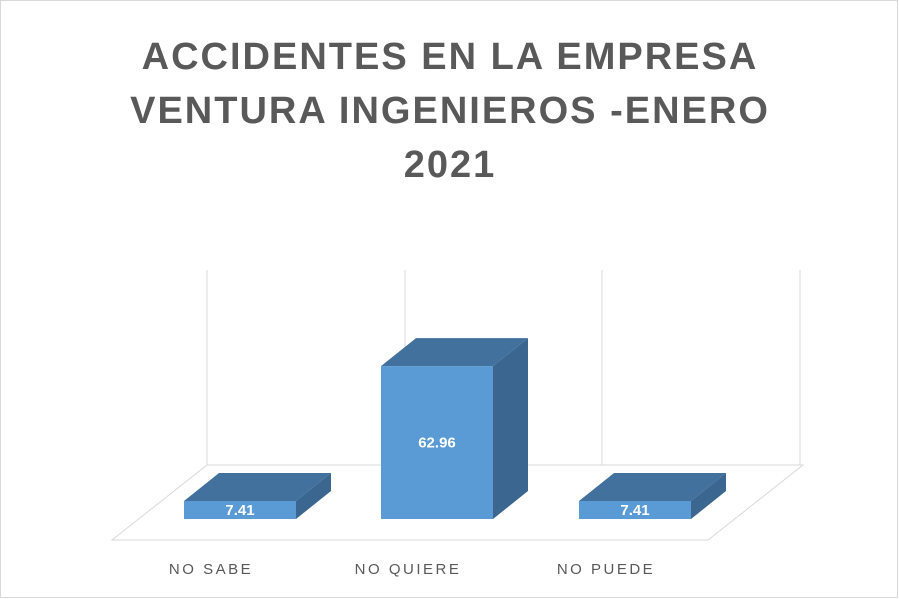  What do you see at coordinates (408, 569) in the screenshot?
I see `x-tick-label: NO QUIERE` at bounding box center [408, 569].